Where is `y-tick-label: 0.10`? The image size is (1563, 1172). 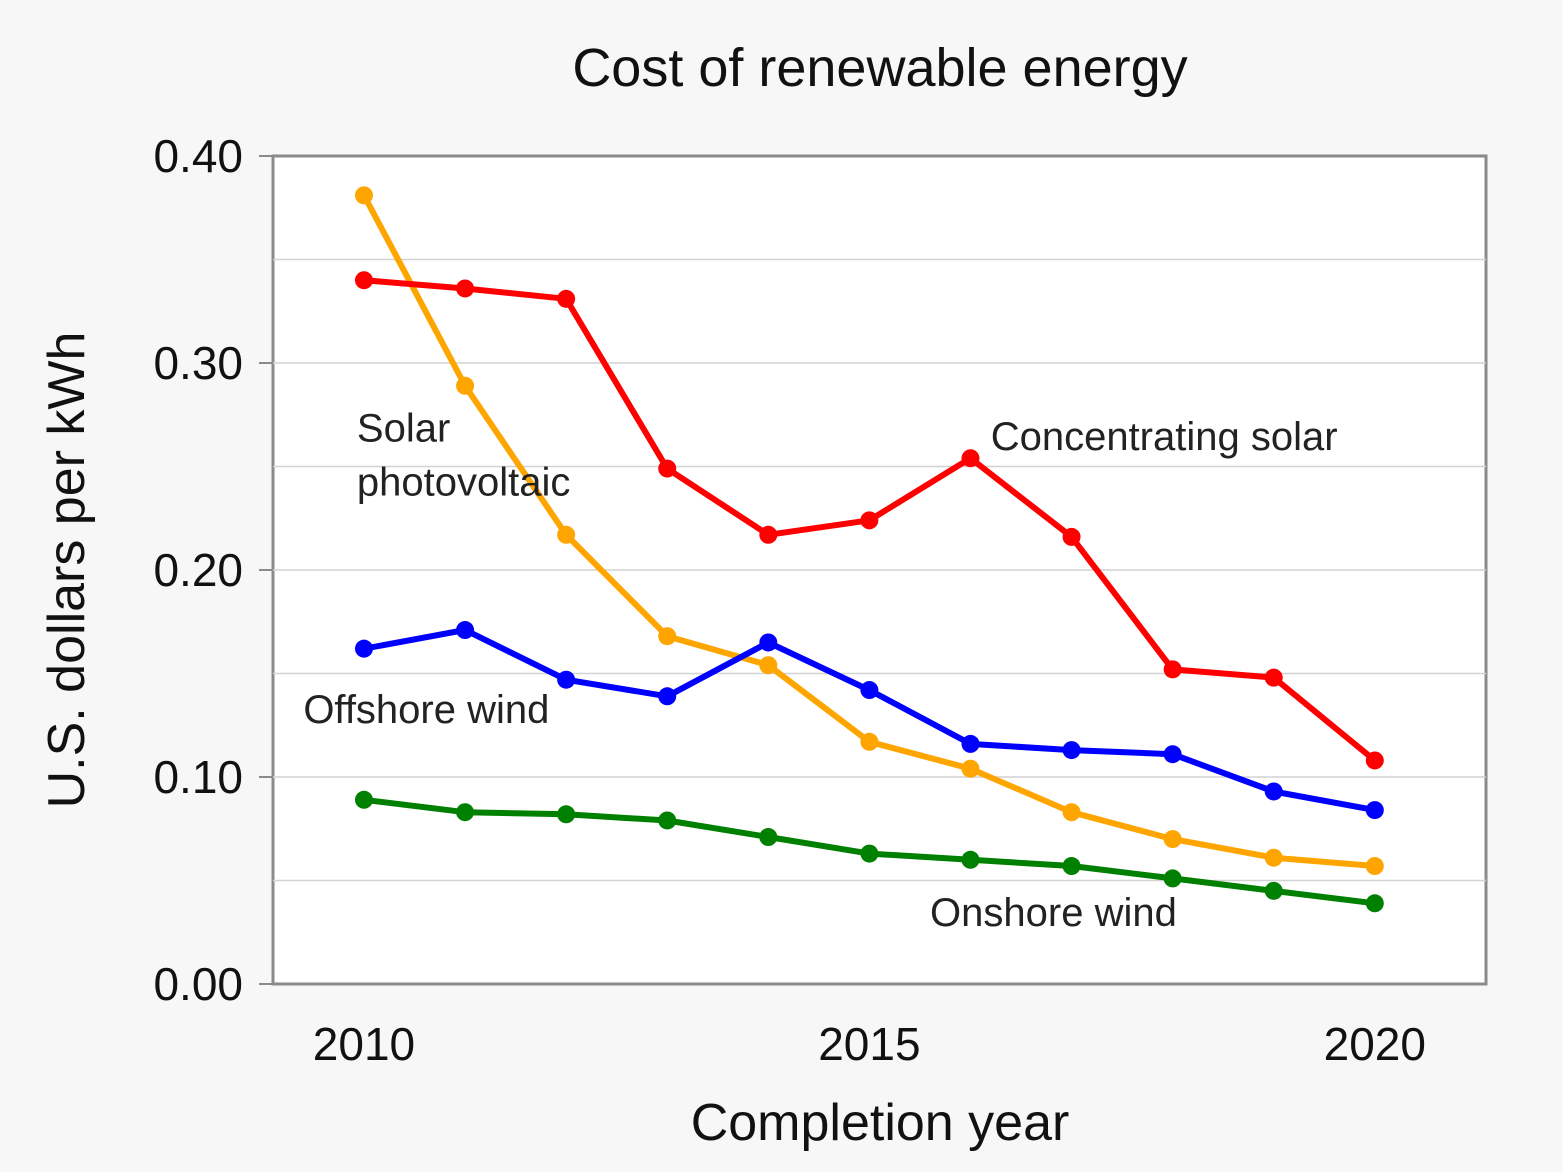
y-tick-label: 0.10 is located at coordinates (198, 777).